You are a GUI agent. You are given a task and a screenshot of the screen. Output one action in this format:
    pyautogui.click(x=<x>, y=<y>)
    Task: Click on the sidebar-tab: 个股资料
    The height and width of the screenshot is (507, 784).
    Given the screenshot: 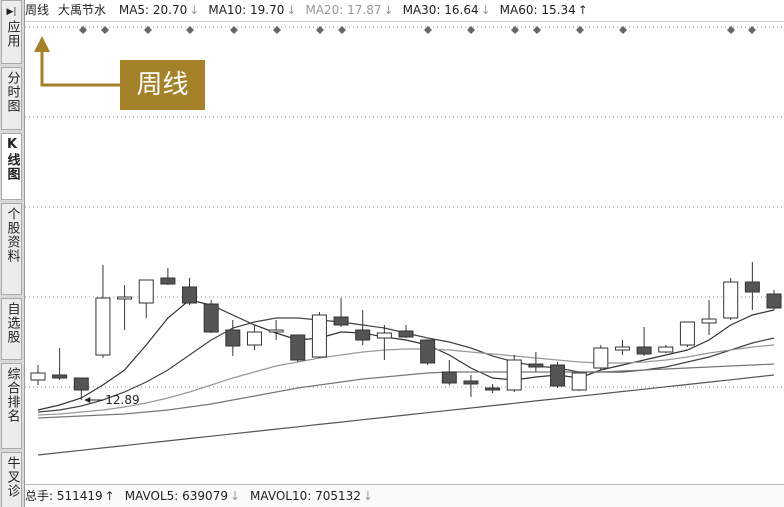 What is the action you would take?
    pyautogui.click(x=11, y=249)
    